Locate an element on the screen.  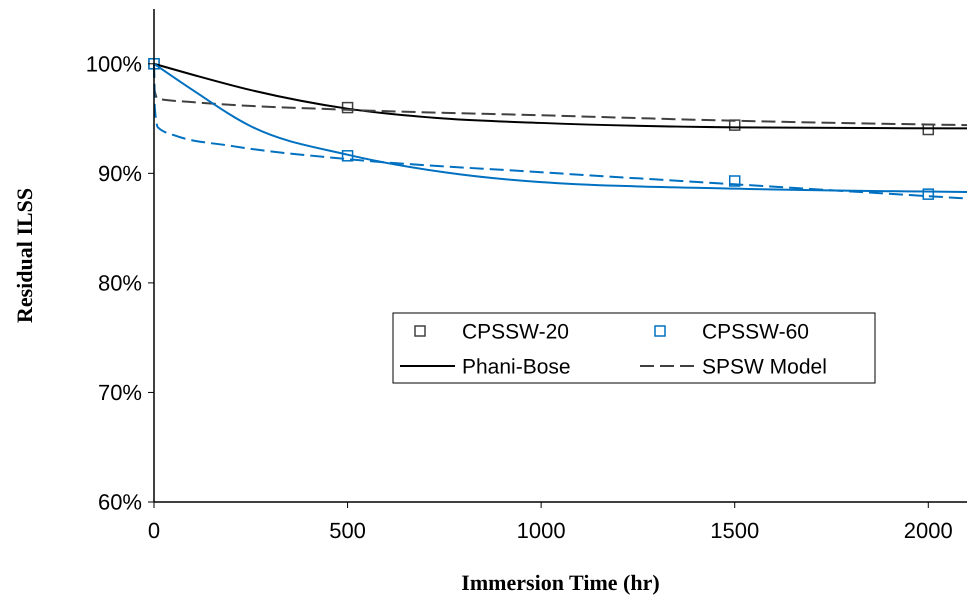
y-tick-label: 60% is located at coordinates (120, 502).